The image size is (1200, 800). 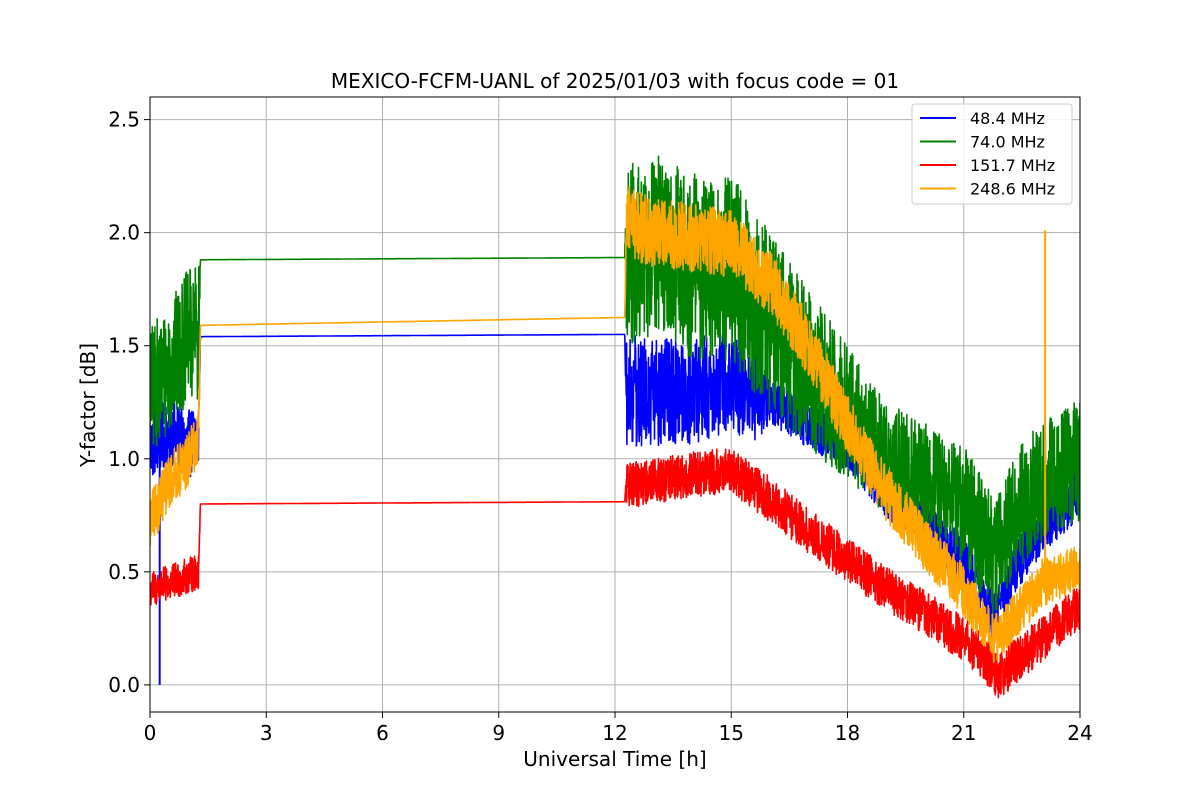 I want to click on x-tick-label: 18, so click(x=847, y=733).